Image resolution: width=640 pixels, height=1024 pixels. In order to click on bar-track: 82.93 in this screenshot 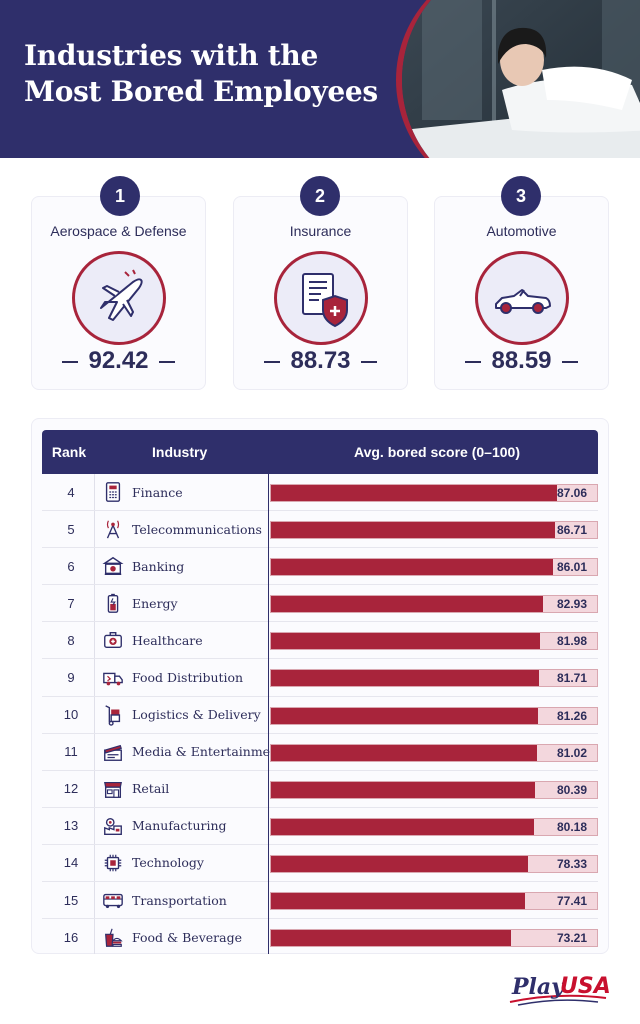, I will do `click(434, 604)`.